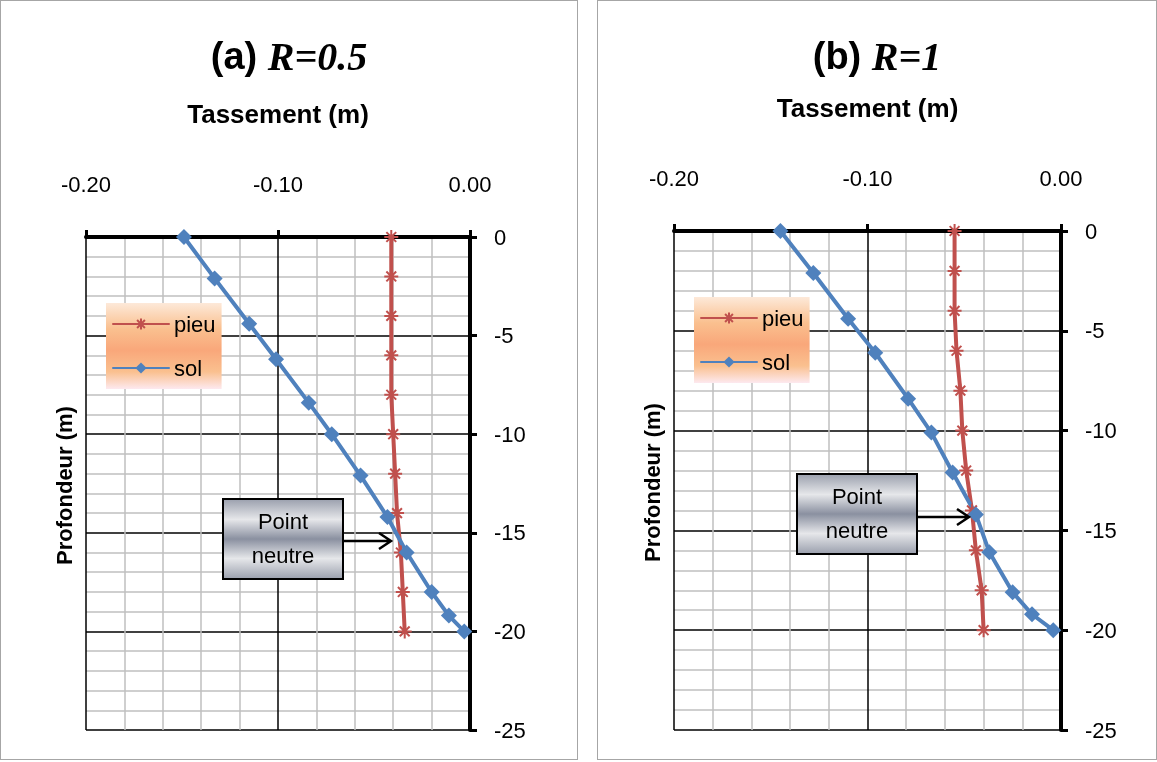 The width and height of the screenshot is (1157, 762). I want to click on chart-title: (b) R=1, so click(877, 56).